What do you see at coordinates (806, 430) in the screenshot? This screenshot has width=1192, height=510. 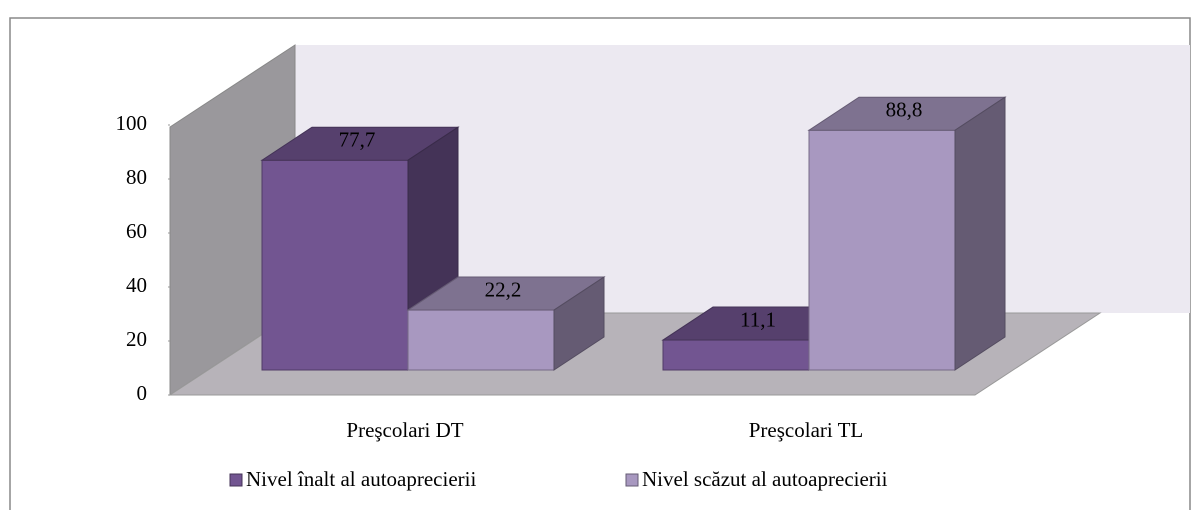 I see `x-tick-label: Preşcolari TL` at bounding box center [806, 430].